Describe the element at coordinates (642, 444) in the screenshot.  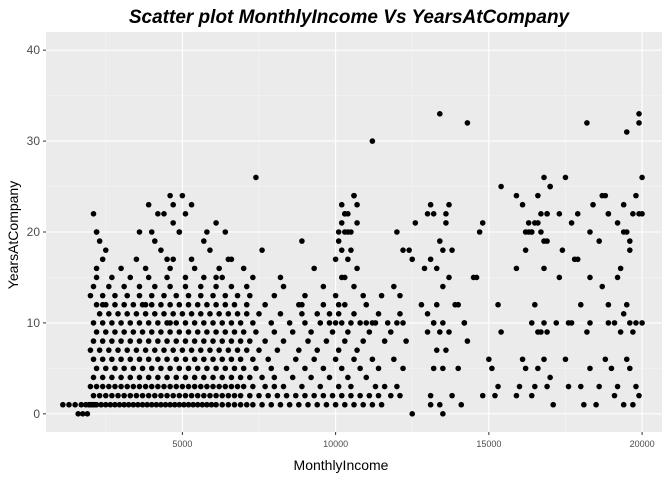
I see `x-tick-label: 20000` at that location.